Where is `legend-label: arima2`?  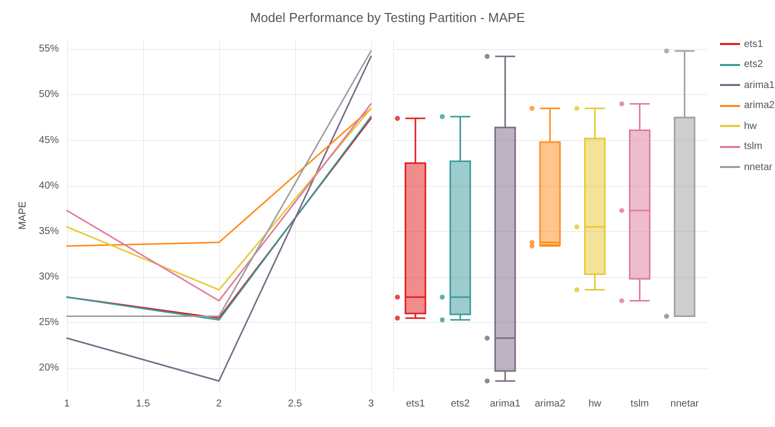 legend-label: arima2 is located at coordinates (759, 106).